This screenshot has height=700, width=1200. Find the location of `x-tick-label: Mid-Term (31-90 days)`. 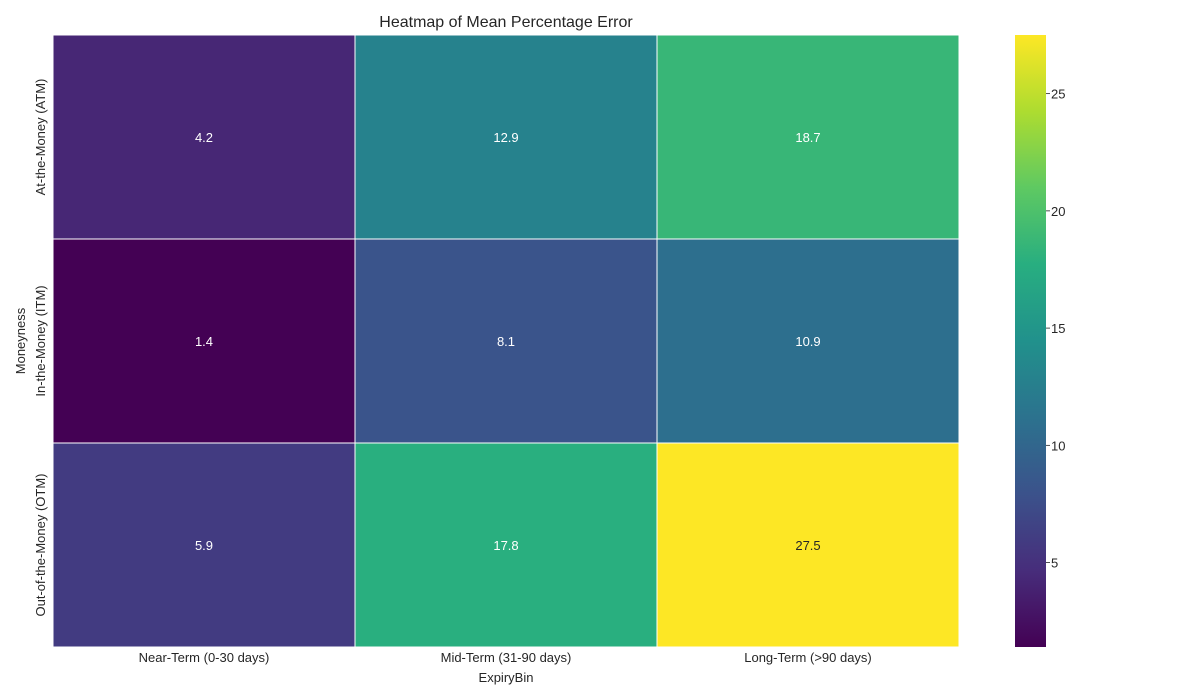

x-tick-label: Mid-Term (31-90 days) is located at coordinates (506, 657).